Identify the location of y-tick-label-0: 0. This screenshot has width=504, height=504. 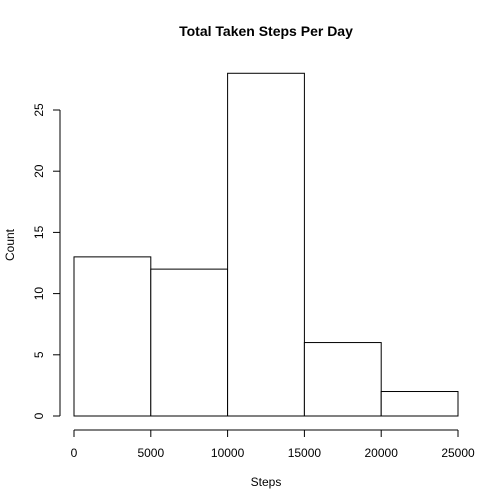
(39, 415).